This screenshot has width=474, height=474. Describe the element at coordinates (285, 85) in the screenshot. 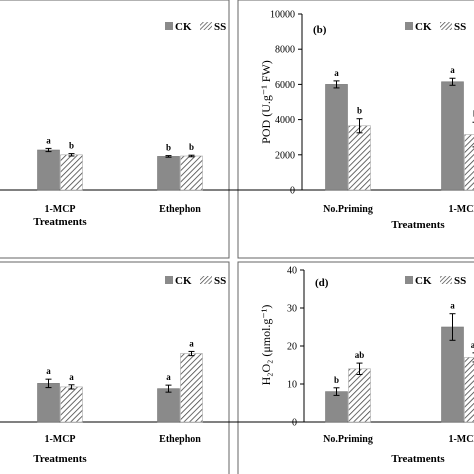

I see `y-tick-label: 6000` at that location.